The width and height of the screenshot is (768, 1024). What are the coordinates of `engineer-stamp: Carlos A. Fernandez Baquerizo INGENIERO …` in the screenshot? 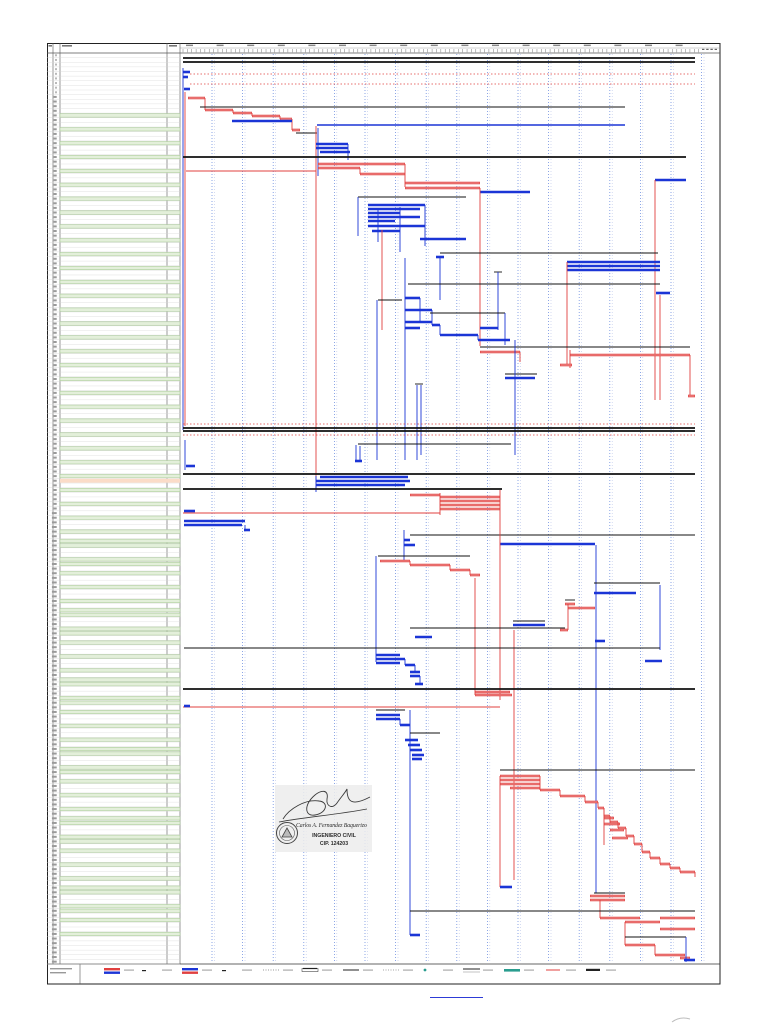 It's located at (323, 818).